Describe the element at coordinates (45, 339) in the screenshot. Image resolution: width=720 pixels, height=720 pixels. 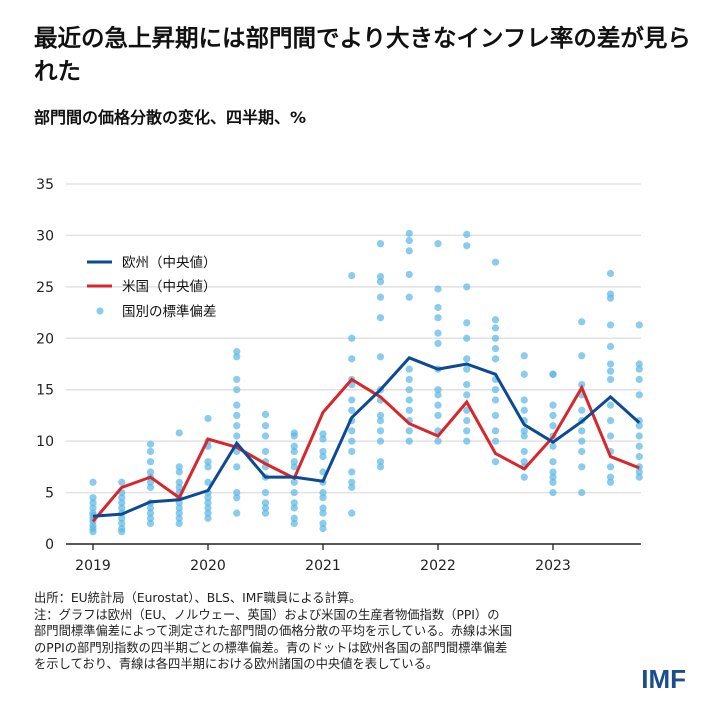
I see `y-tick-label: 20` at that location.